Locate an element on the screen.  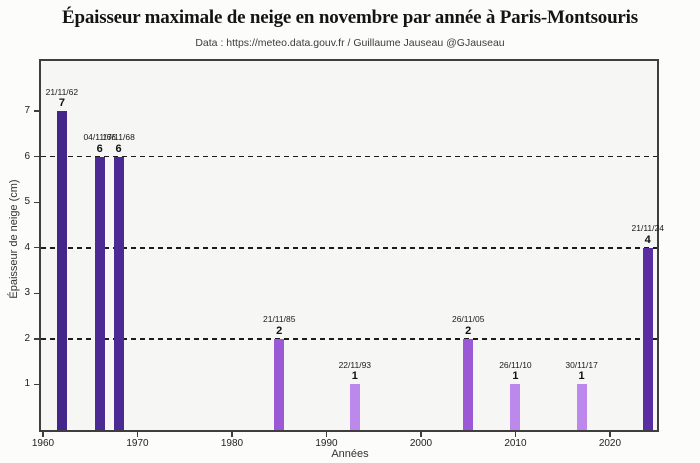
y-tick-label: 2 is located at coordinates (27, 338).